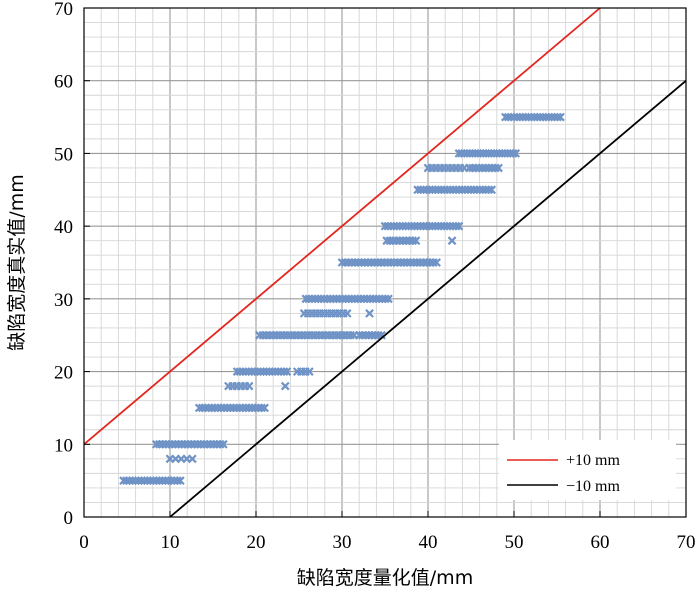  I want to click on legend-label-upper: +10 mm, so click(593, 460).